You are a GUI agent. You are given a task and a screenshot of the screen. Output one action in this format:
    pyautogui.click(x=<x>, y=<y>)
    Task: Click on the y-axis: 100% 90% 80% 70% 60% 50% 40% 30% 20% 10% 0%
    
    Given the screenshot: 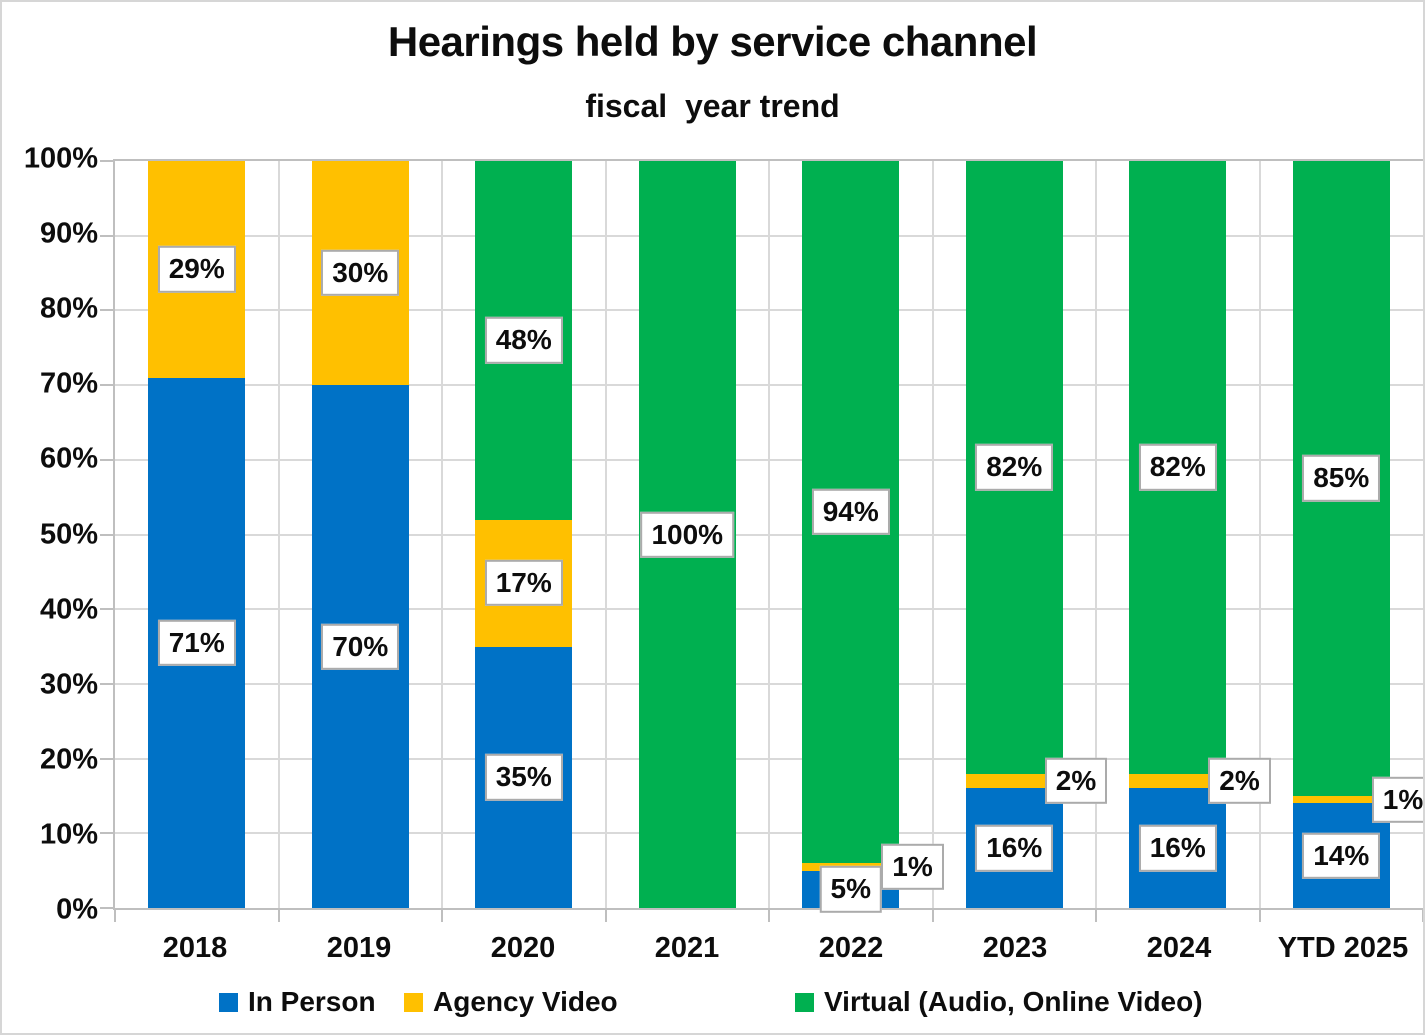 What is the action you would take?
    pyautogui.click(x=50, y=534)
    